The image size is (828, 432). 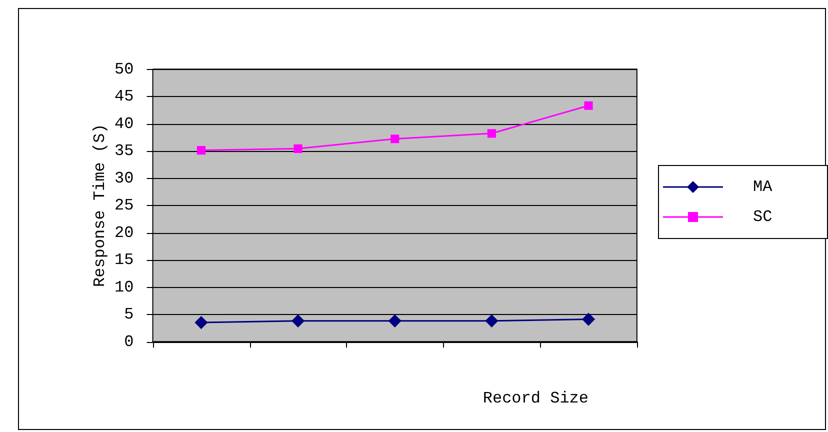 I want to click on y-tick-label: 5, so click(x=129, y=315).